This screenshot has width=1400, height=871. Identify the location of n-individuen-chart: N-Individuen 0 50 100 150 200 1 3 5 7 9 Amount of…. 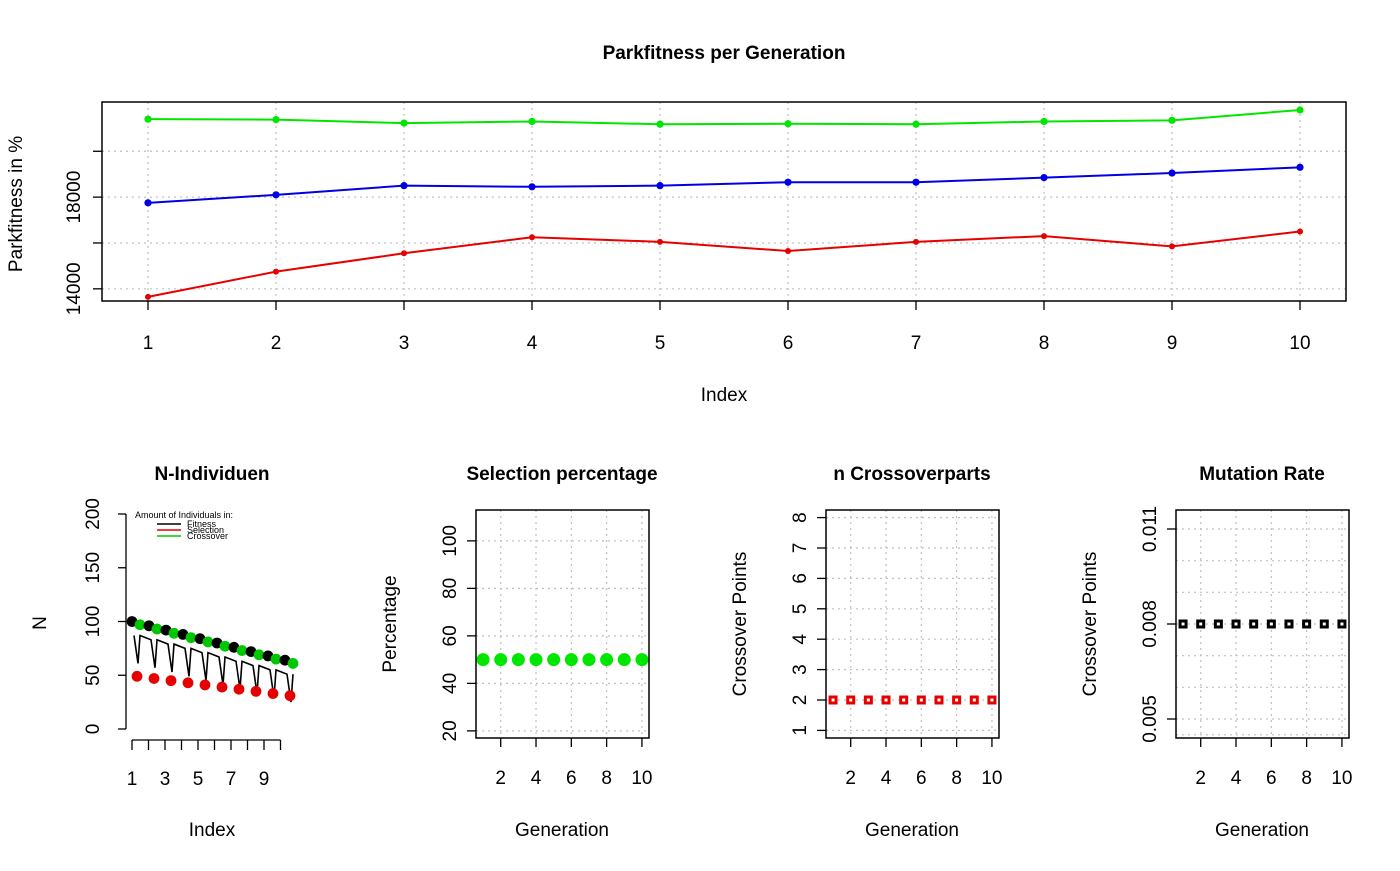
(164, 652).